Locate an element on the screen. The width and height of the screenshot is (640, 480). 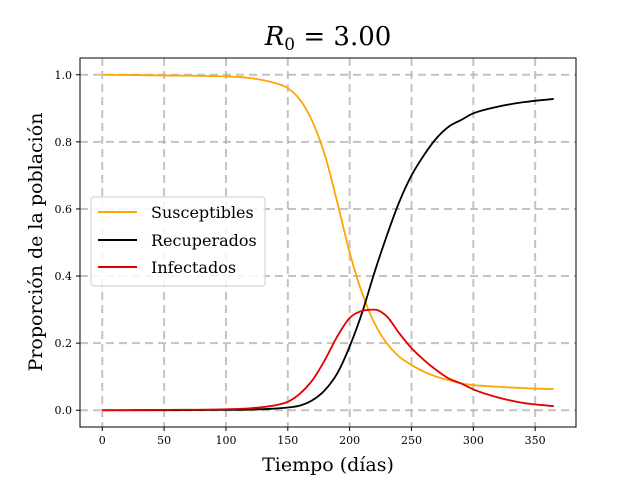
y-tick-label: 0.6 is located at coordinates (64, 209).